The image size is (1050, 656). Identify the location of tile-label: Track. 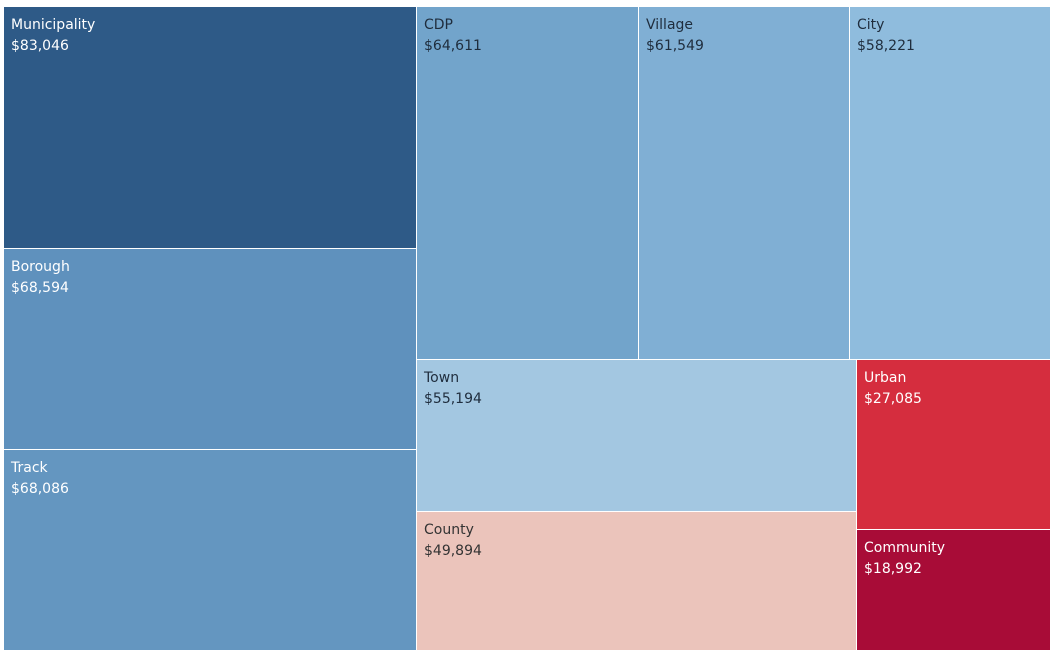
(29, 468).